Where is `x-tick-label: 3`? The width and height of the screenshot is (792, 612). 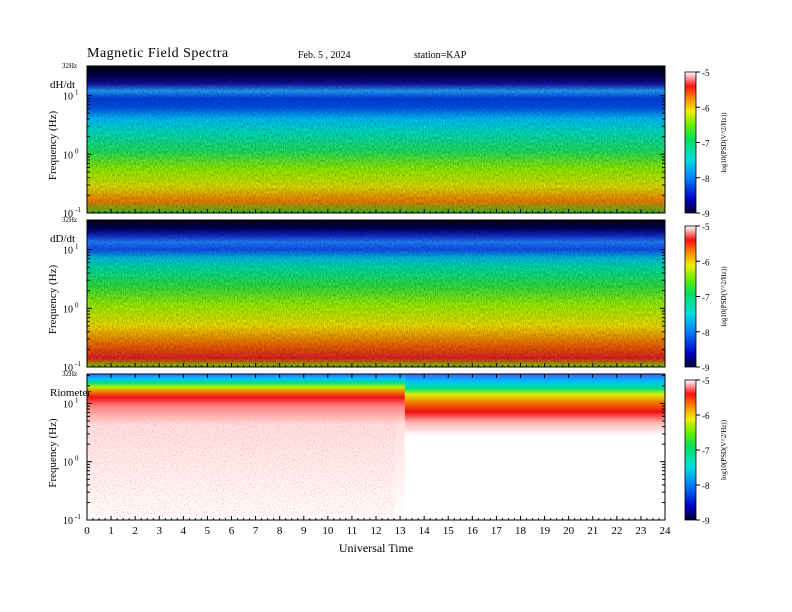 x-tick-label: 3 is located at coordinates (160, 531).